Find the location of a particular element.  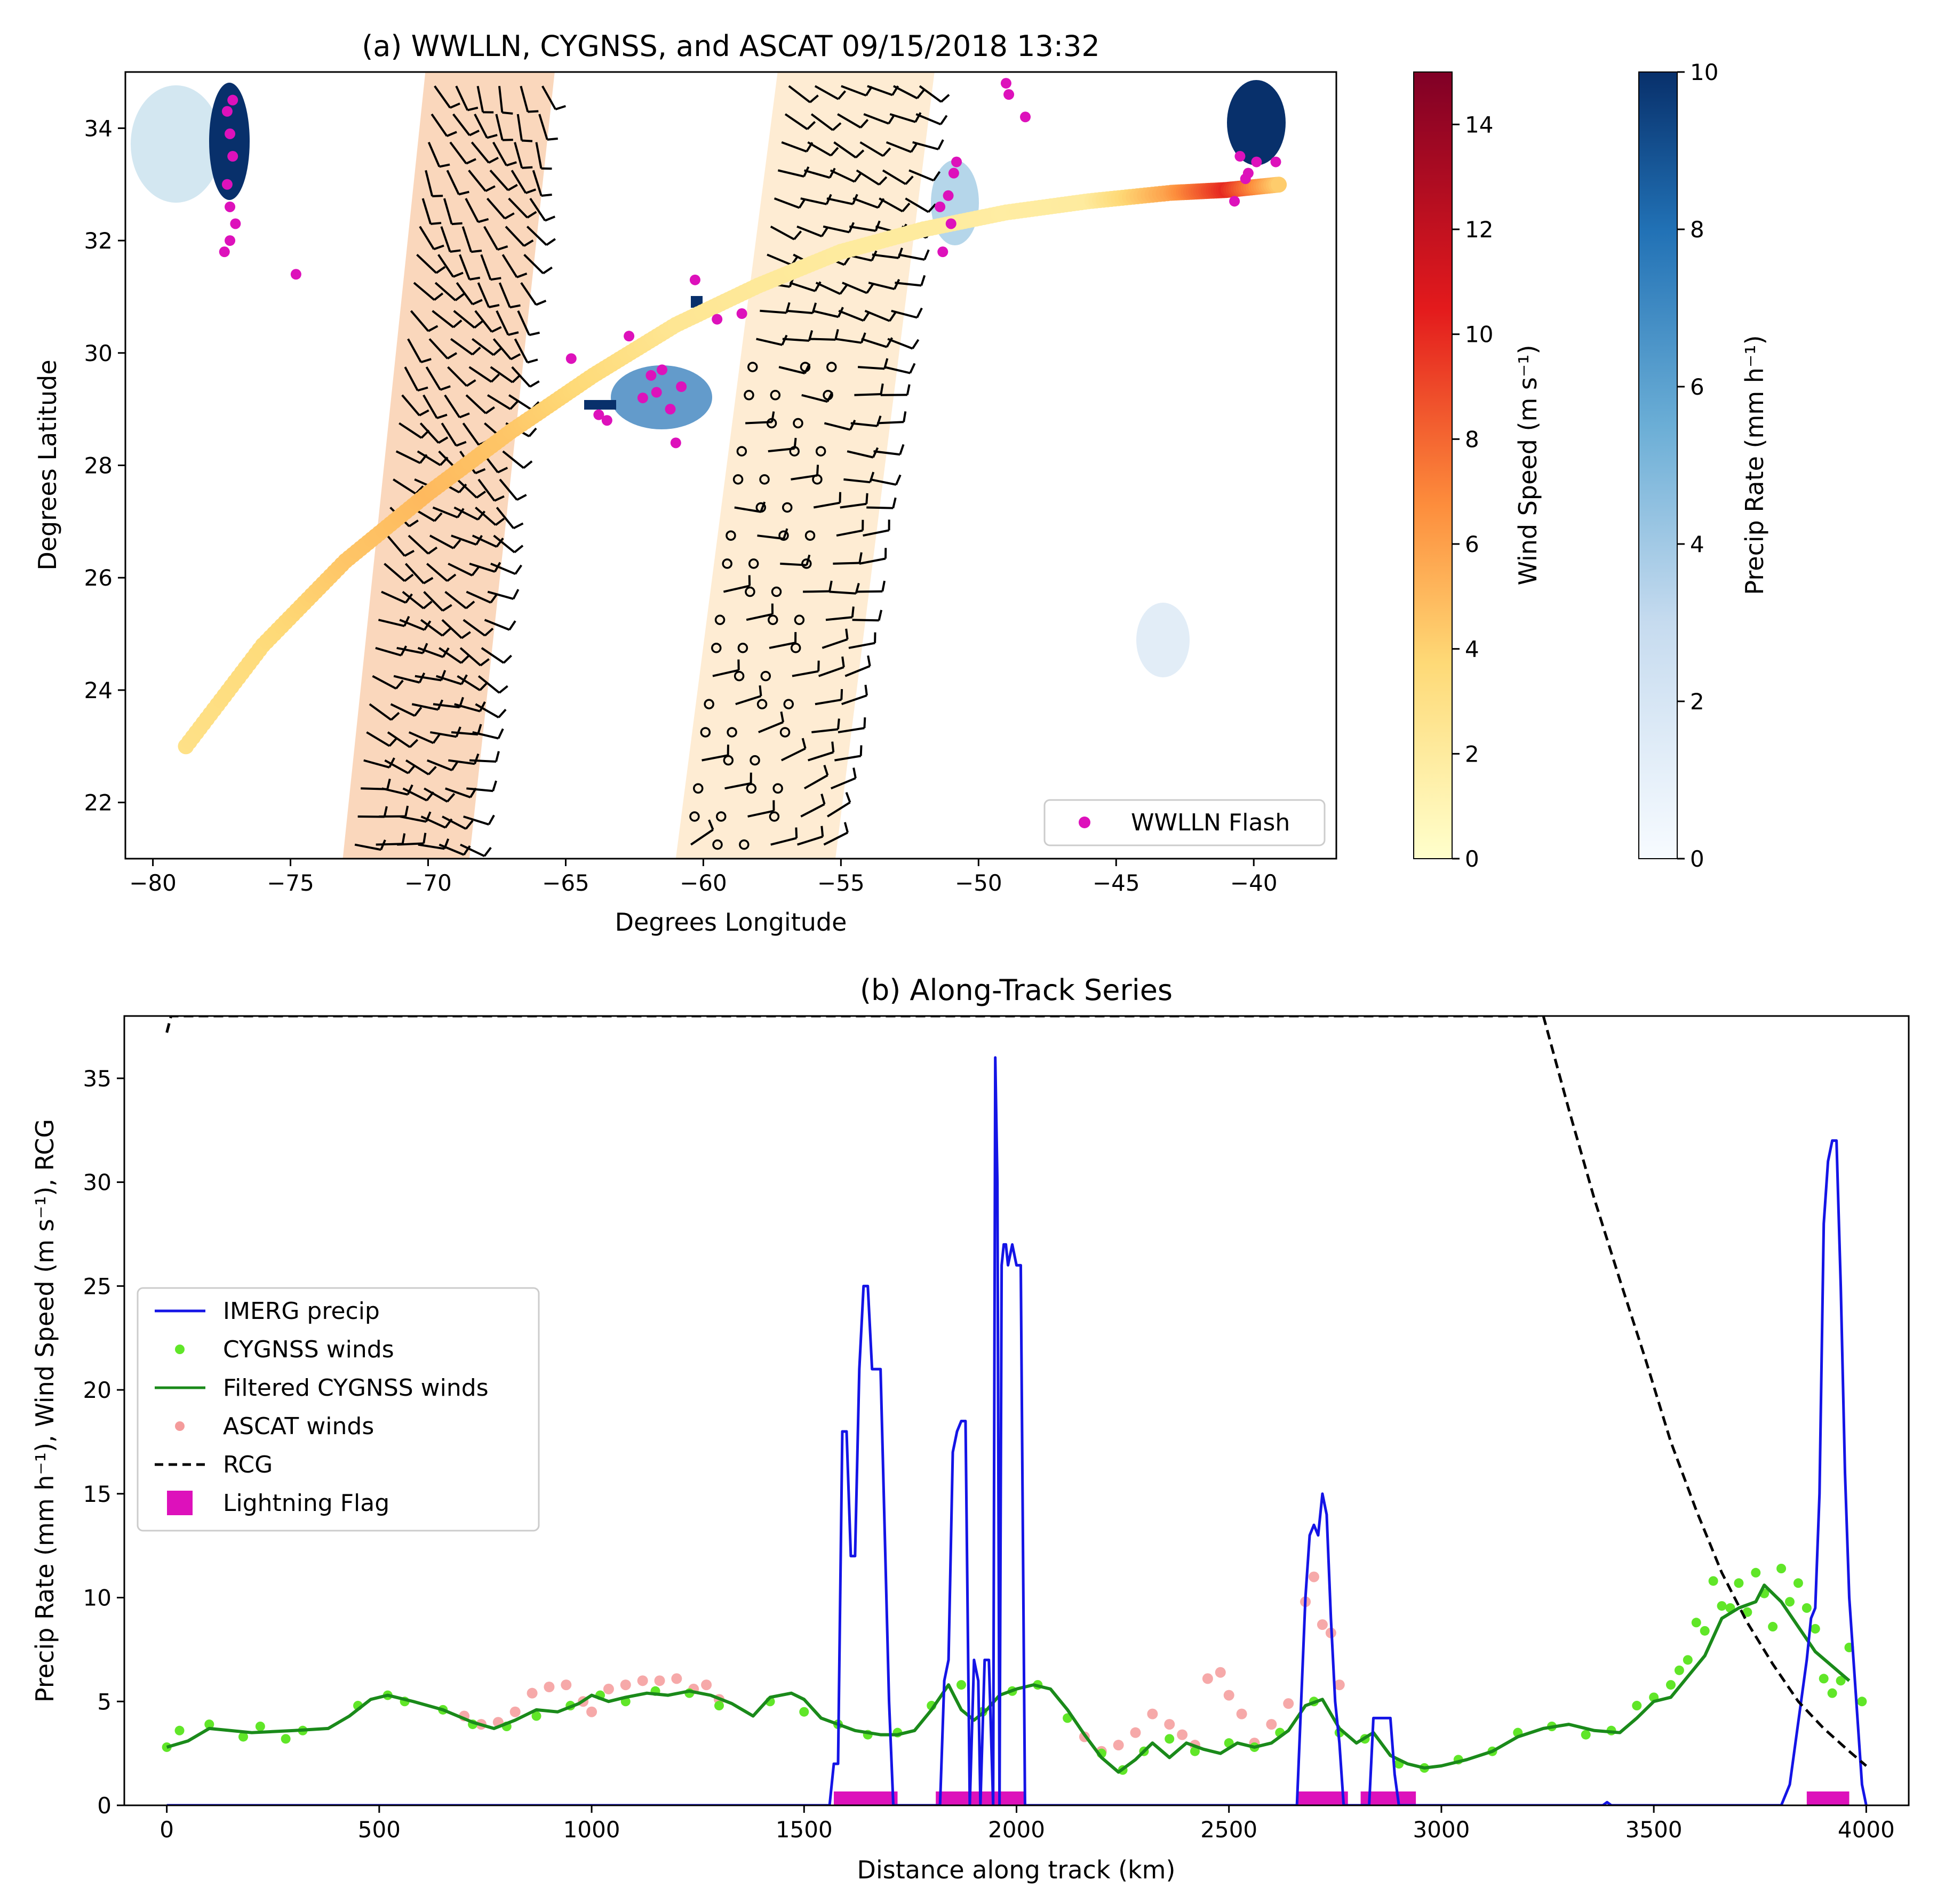

ytick-label: 32 is located at coordinates (98, 241).